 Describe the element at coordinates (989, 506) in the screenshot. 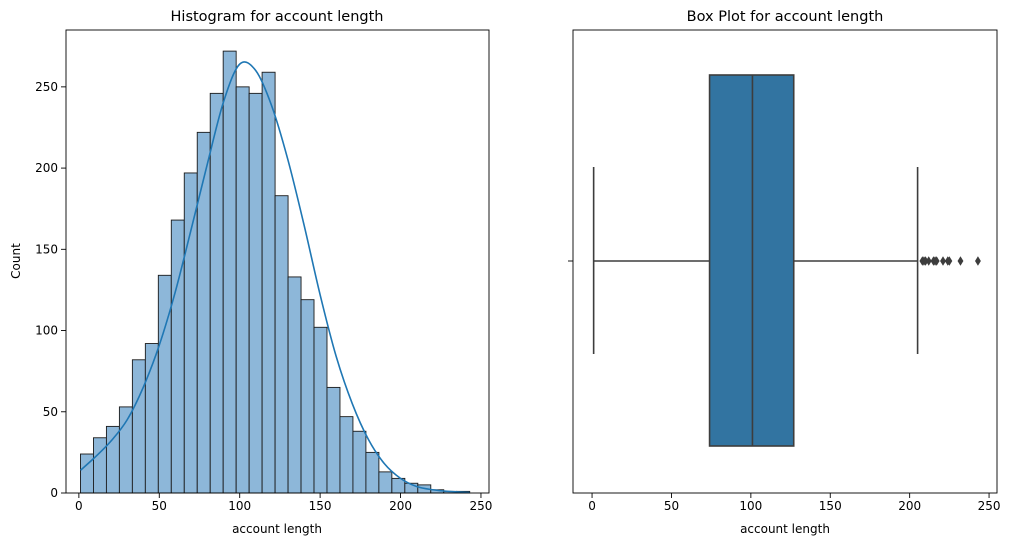

I see `boxplot-x-tick-label: 250` at that location.